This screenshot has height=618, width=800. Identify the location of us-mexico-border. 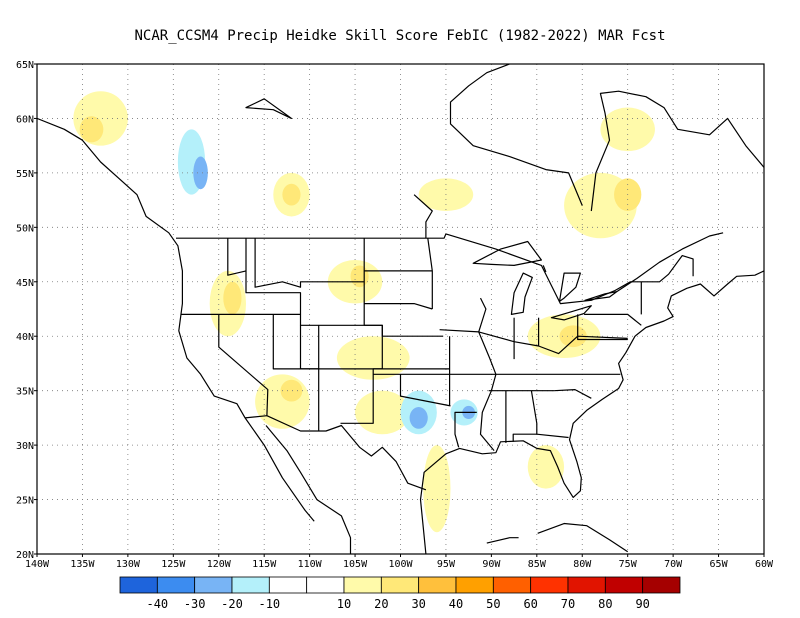
(336, 453).